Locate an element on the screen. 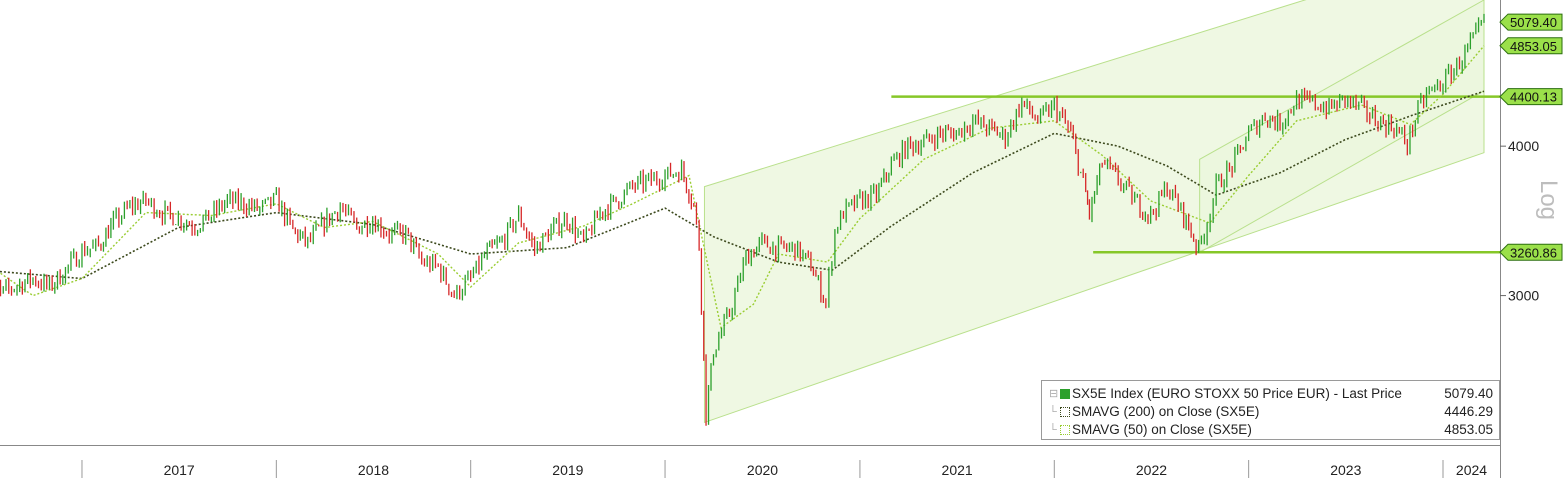 This screenshot has height=478, width=1564. x-tick-label: 2024 is located at coordinates (1471, 470).